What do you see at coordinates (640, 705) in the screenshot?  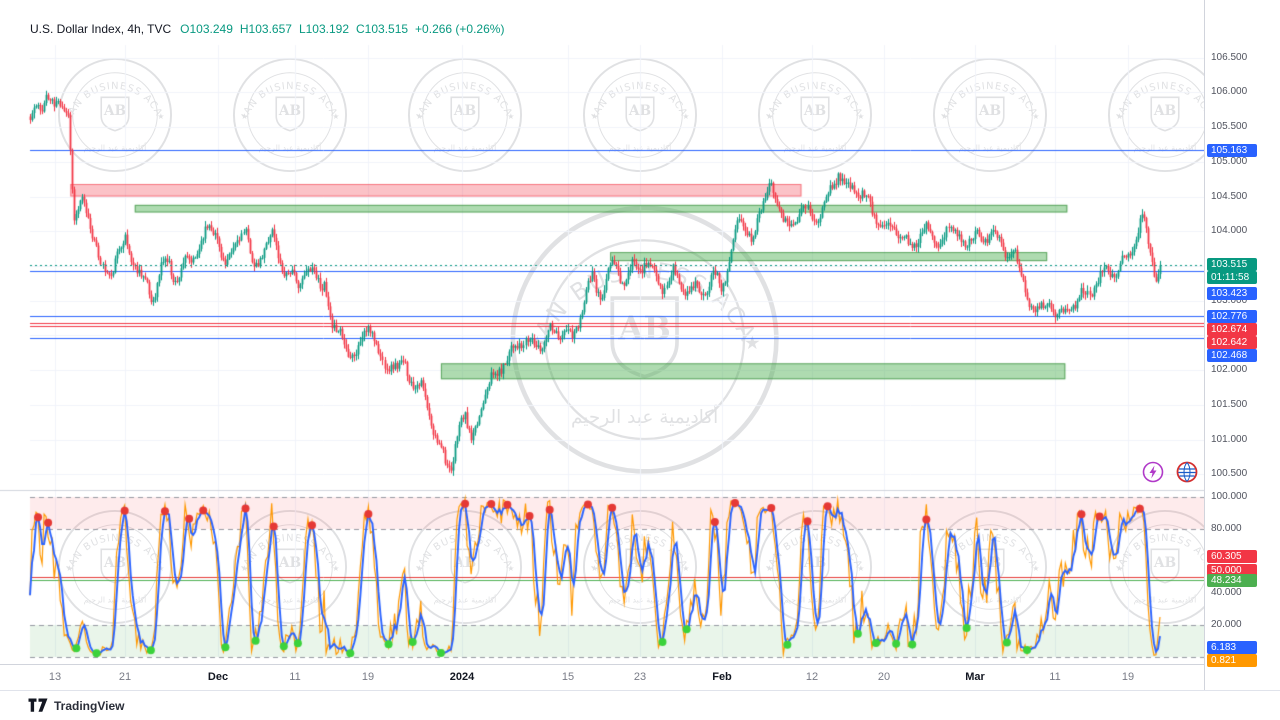 I see `footer-bar: TradingView` at bounding box center [640, 705].